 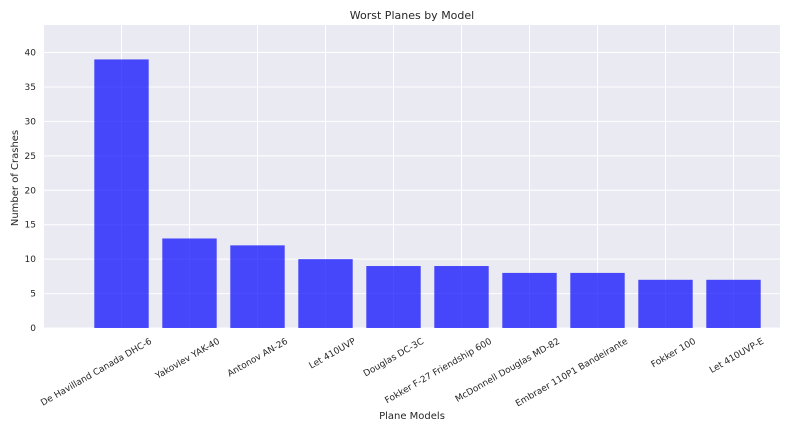 What do you see at coordinates (438, 372) in the screenshot?
I see `x-tick-label: Fokker F-27 Friendship 600` at bounding box center [438, 372].